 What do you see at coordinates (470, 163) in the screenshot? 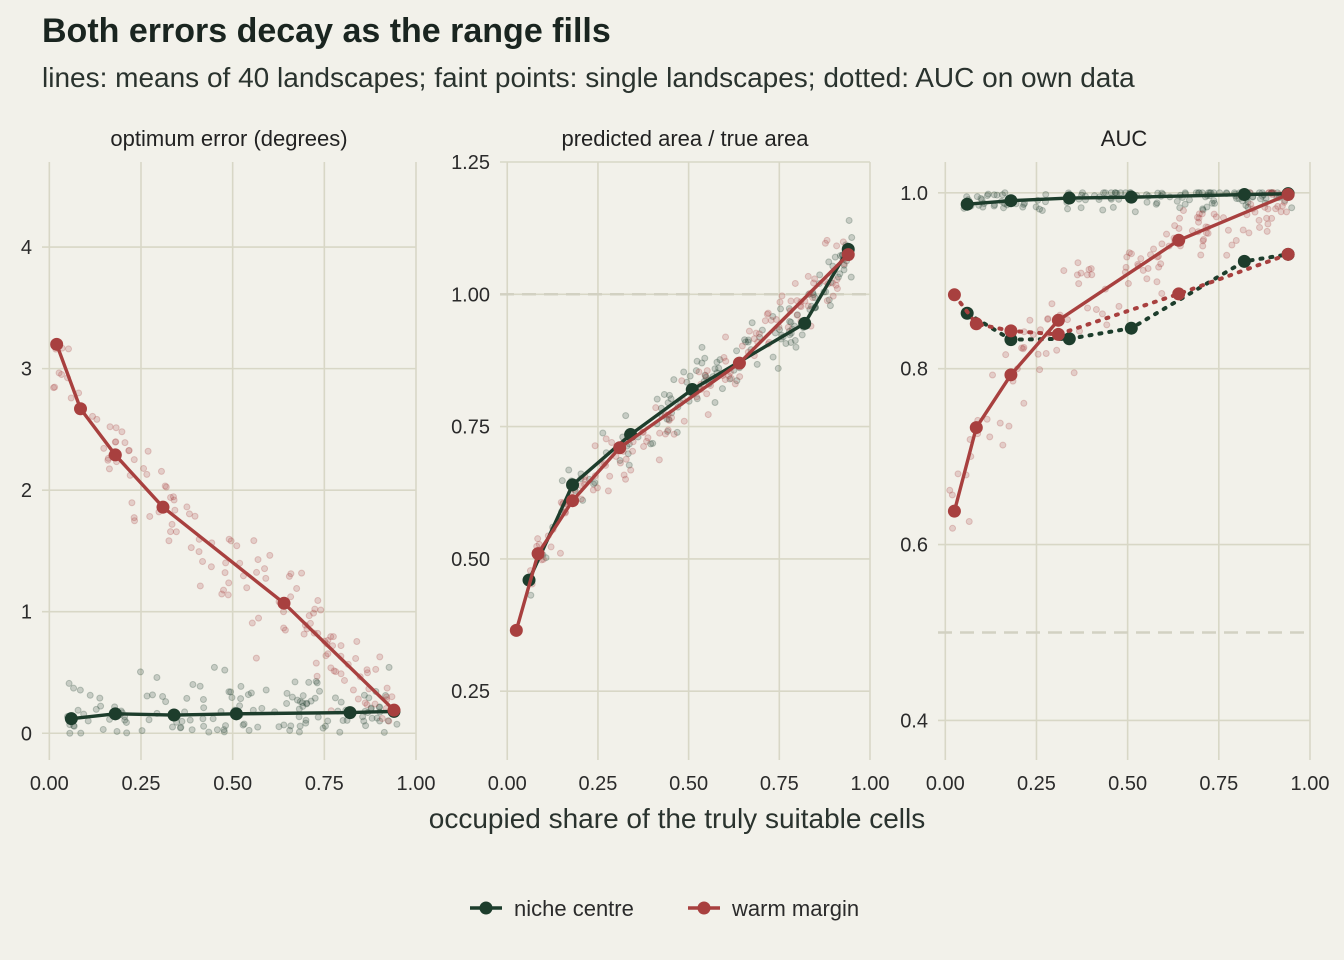
I see `y-tick-label: 1.25` at bounding box center [470, 163].